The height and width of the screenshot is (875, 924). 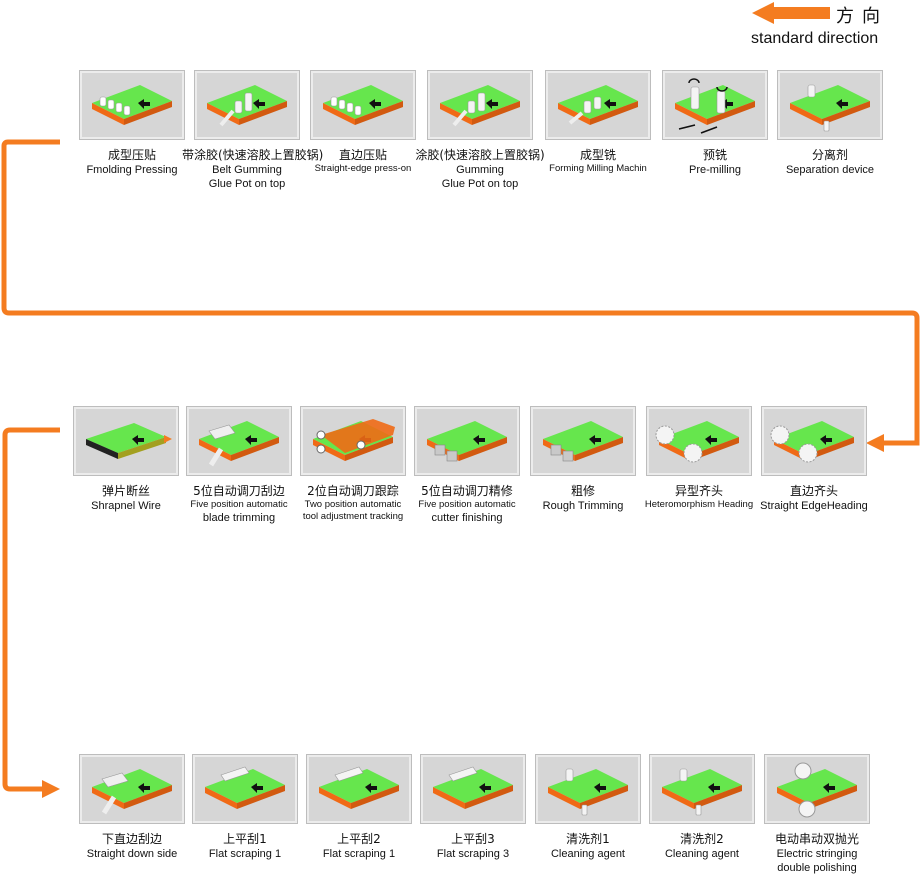 What do you see at coordinates (132, 792) in the screenshot?
I see `scraper-icon` at bounding box center [132, 792].